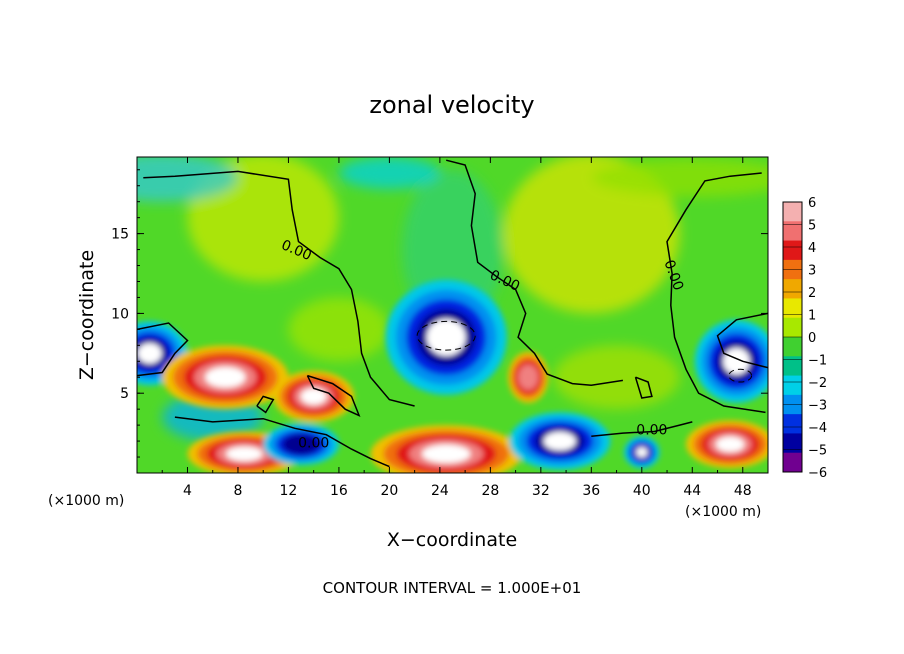 This screenshot has height=654, width=904. Describe the element at coordinates (817, 473) in the screenshot. I see `colorbar-label: −6` at that location.